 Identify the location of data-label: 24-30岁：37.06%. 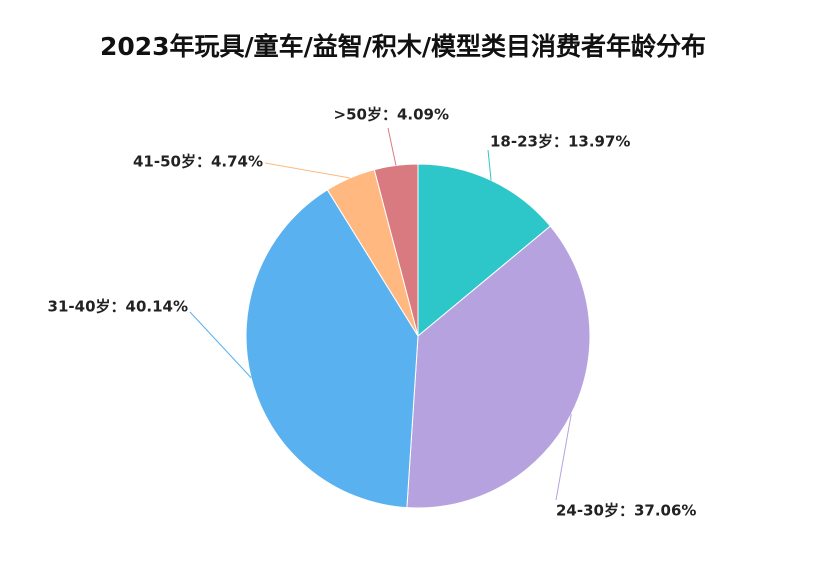
(626, 511).